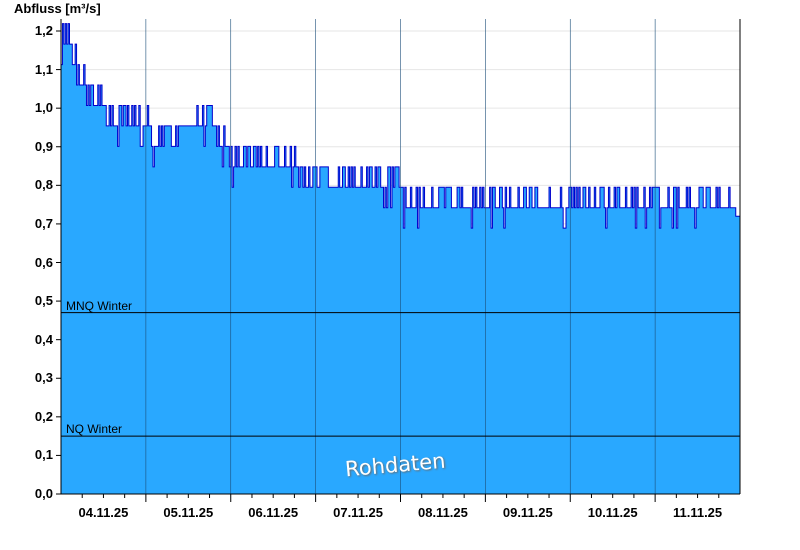 This screenshot has height=550, width=800. Describe the element at coordinates (43, 146) in the screenshot. I see `y-tick-label: 0,9` at that location.